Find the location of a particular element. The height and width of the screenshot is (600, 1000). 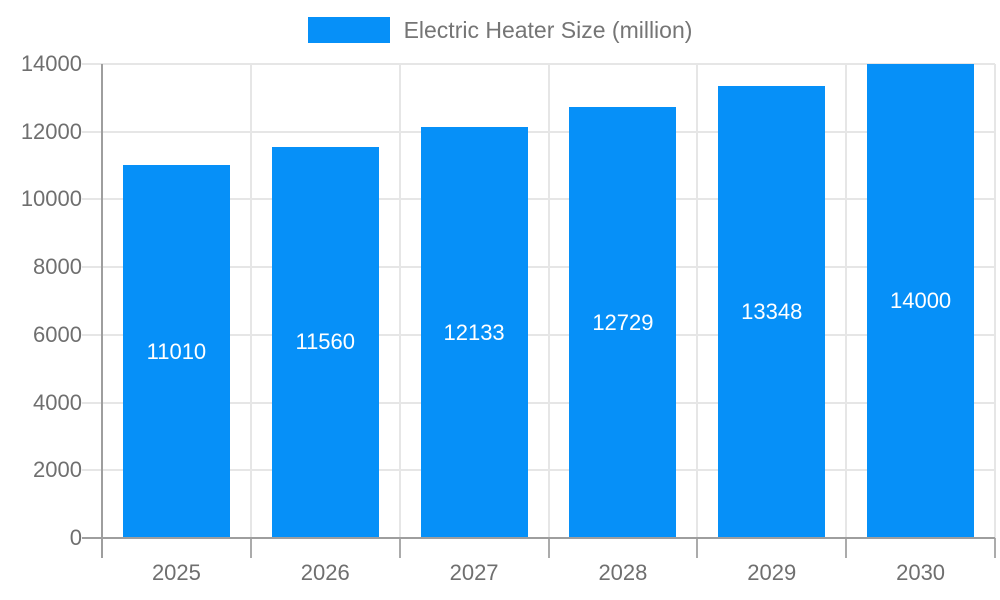

x-axis-line is located at coordinates (538, 538).